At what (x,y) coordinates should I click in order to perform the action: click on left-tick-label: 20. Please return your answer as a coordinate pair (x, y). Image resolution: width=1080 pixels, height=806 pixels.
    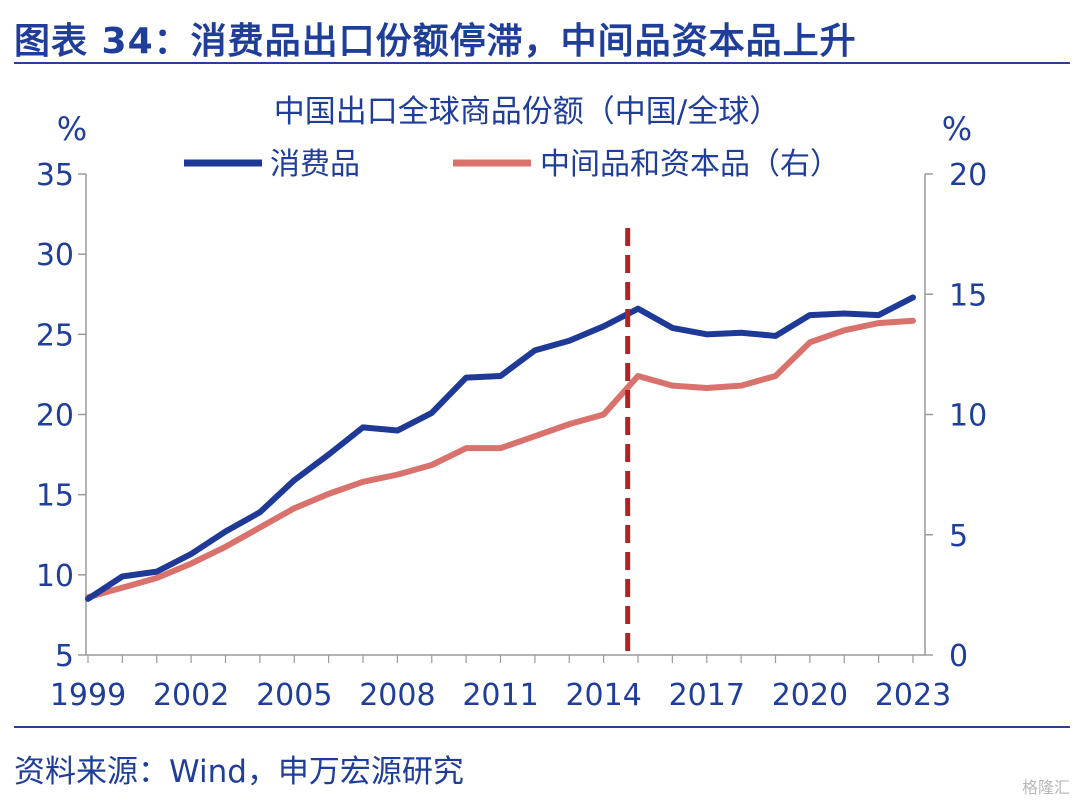
    Looking at the image, I should click on (55, 416).